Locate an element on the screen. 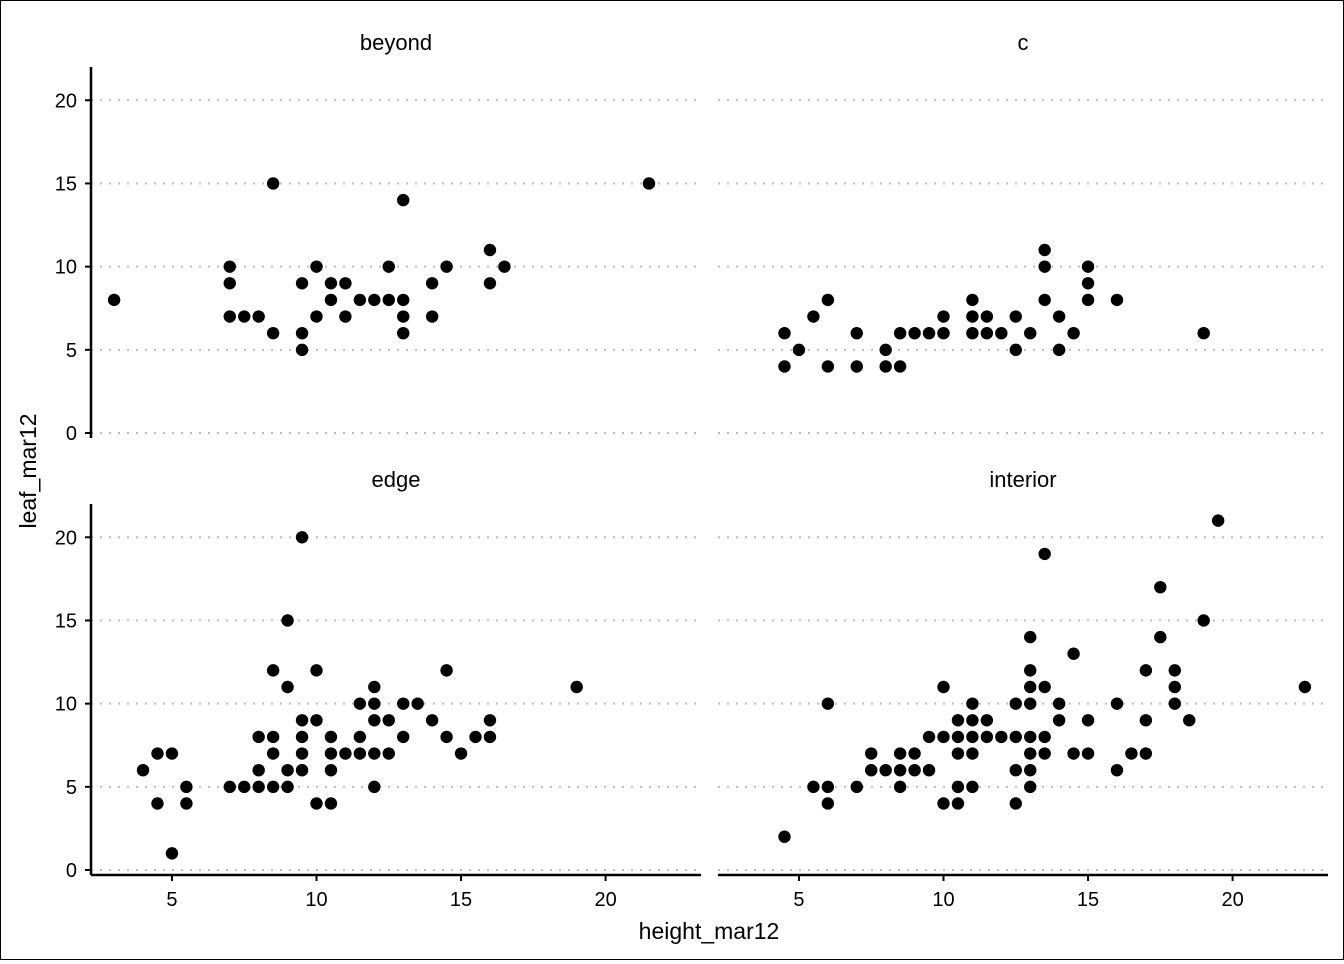 This screenshot has width=1344, height=964. y-axis-title: leaf_mar12 is located at coordinates (28, 470).